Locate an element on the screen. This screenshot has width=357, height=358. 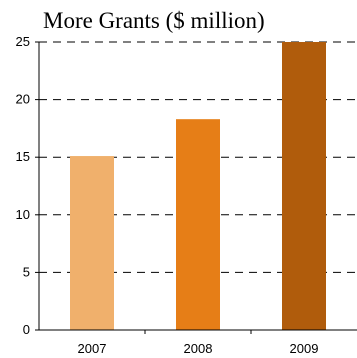
bar-2009 is located at coordinates (304, 186).